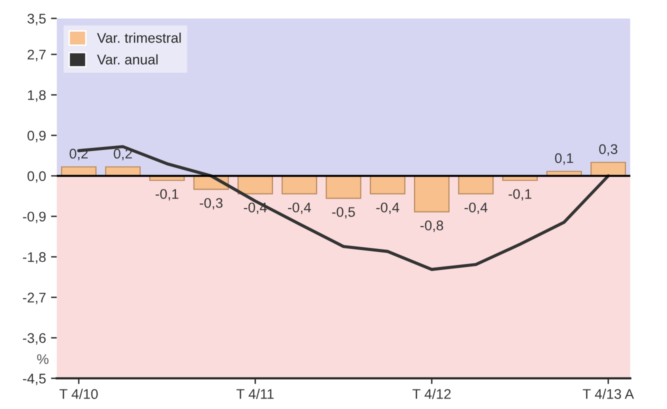 The width and height of the screenshot is (667, 409). What do you see at coordinates (37, 96) in the screenshot?
I see `y-tick-label: 1,8` at bounding box center [37, 96].